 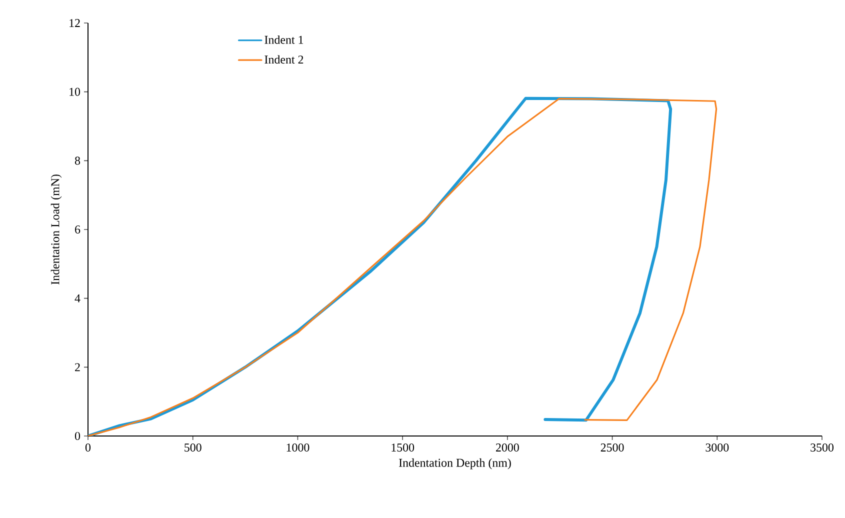 What do you see at coordinates (75, 23) in the screenshot?
I see `y-tick-label: 12` at bounding box center [75, 23].